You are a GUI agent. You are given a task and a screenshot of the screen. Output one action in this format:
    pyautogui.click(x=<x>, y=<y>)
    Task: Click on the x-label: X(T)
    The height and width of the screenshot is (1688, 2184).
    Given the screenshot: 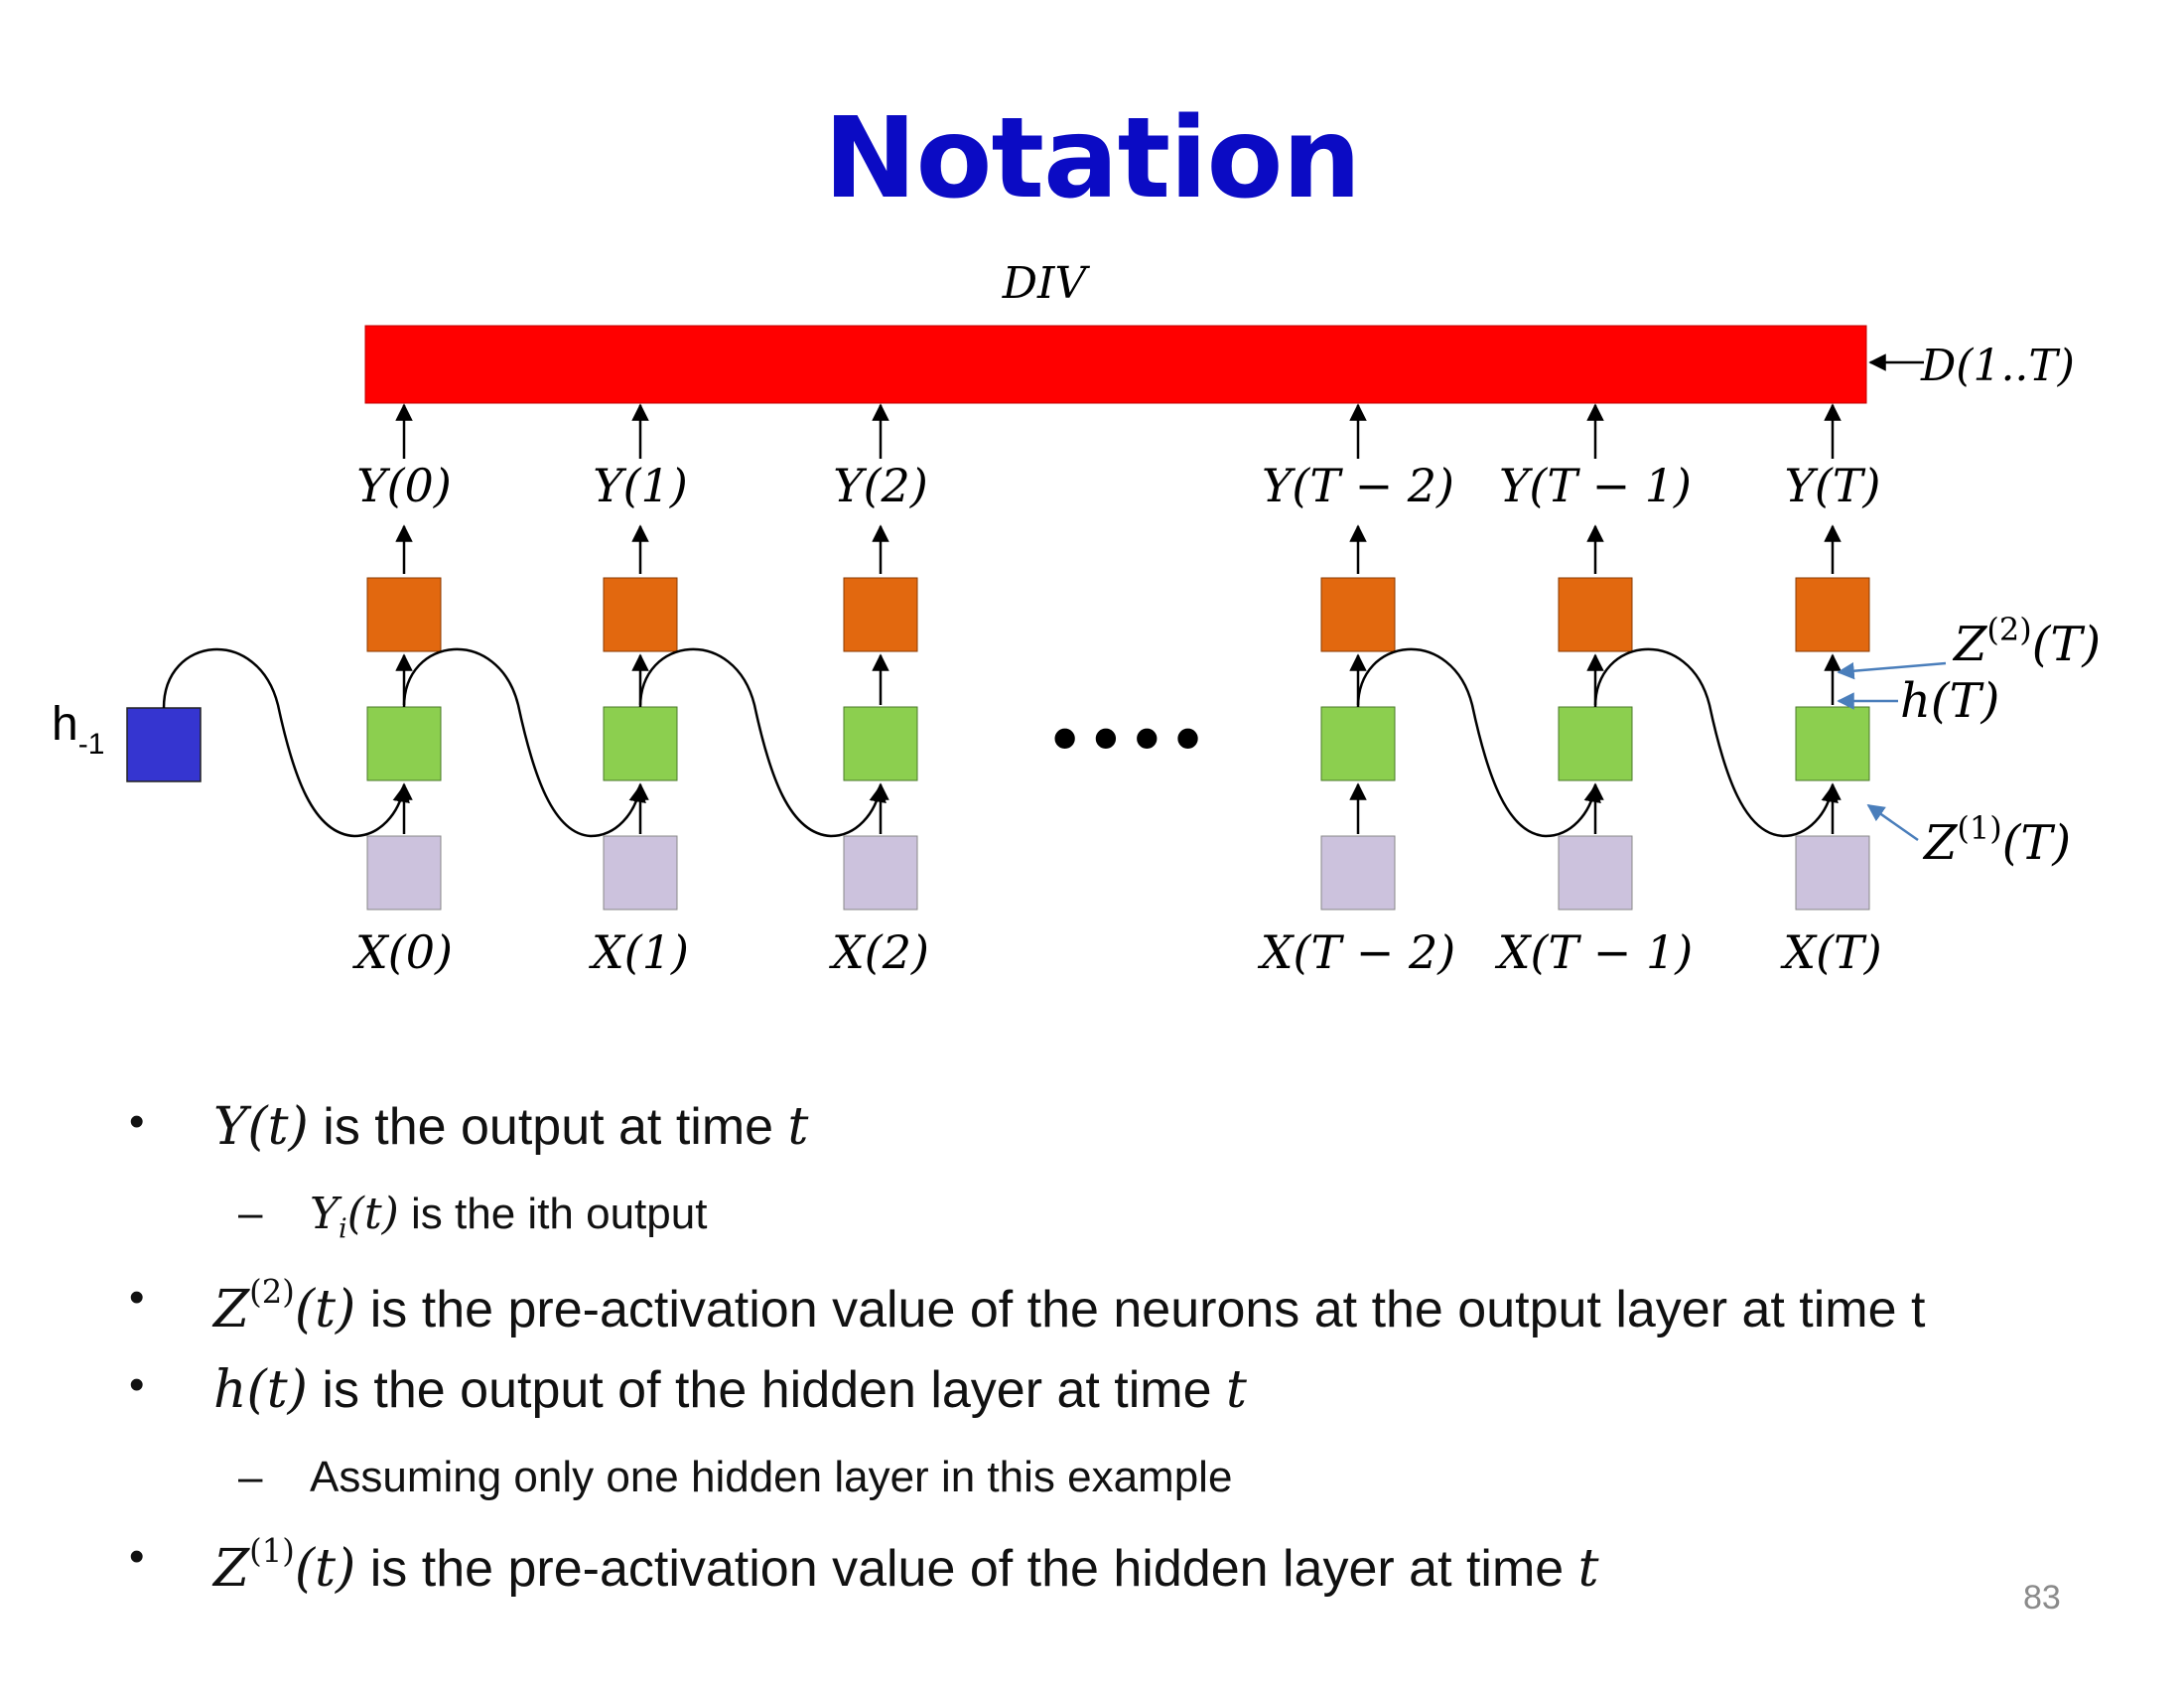 What is the action you would take?
    pyautogui.click(x=1830, y=952)
    